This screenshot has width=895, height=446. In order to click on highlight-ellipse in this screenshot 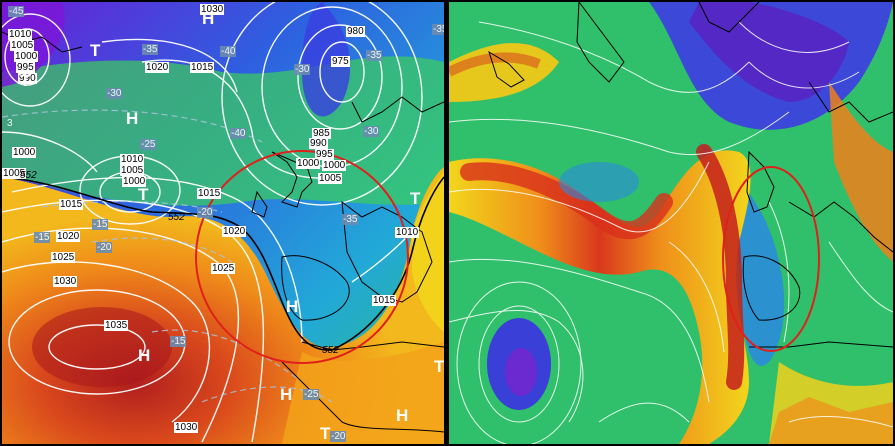, I will do `click(771, 259)`.